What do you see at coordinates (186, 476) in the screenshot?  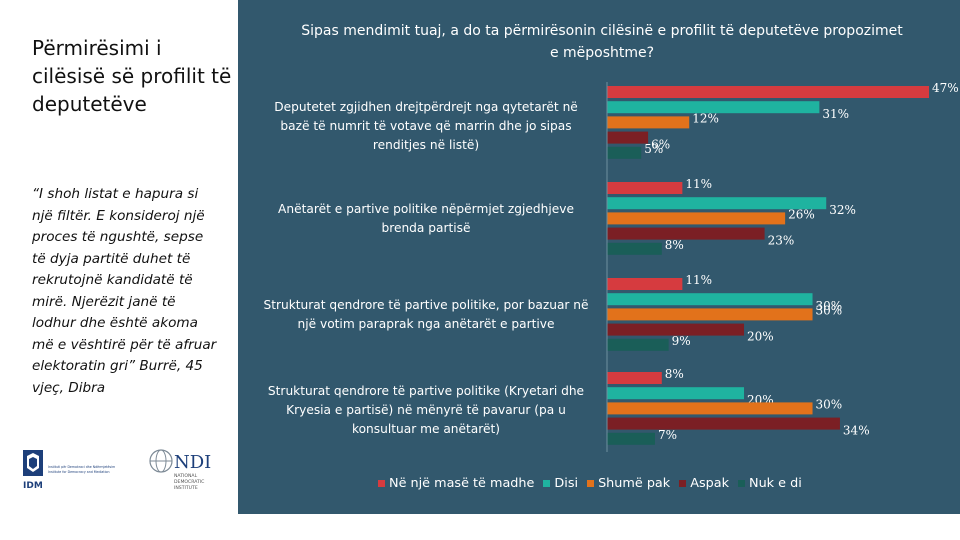 I see `ndi-name-line1: NATIONAL` at bounding box center [186, 476].